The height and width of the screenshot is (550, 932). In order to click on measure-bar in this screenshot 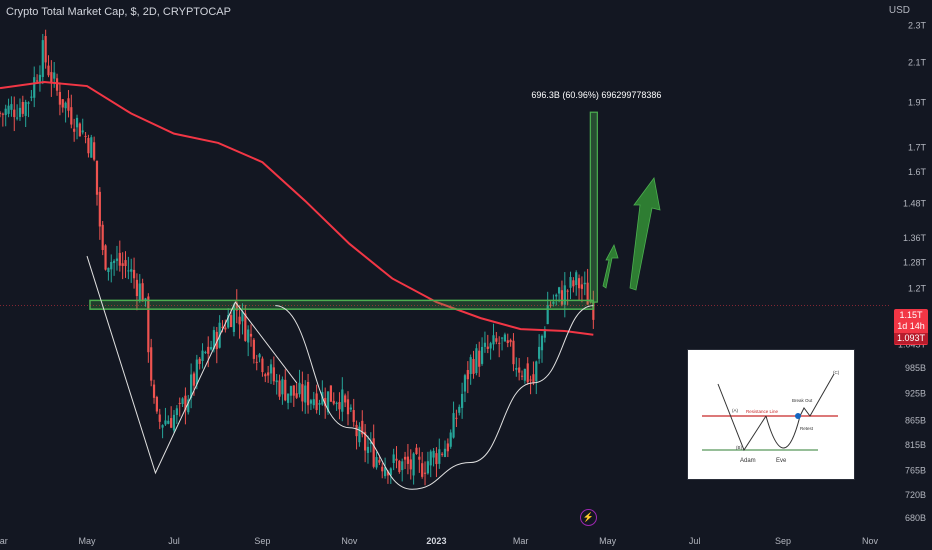, I will do `click(593, 207)`.